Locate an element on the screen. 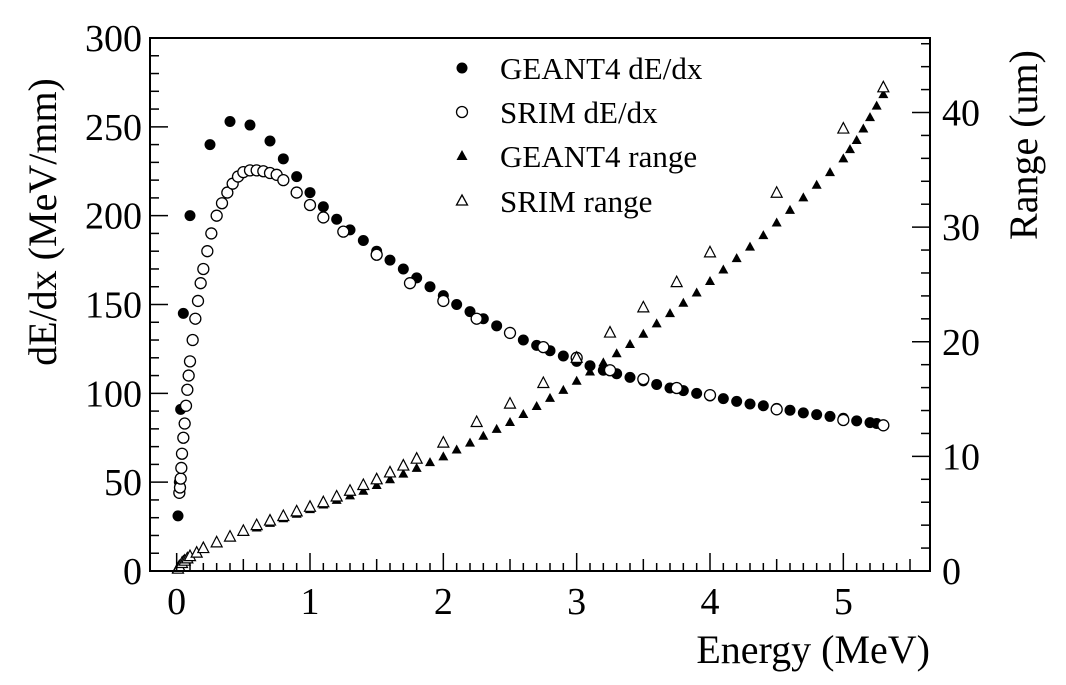  y2-tick-label: 30 is located at coordinates (961, 228).